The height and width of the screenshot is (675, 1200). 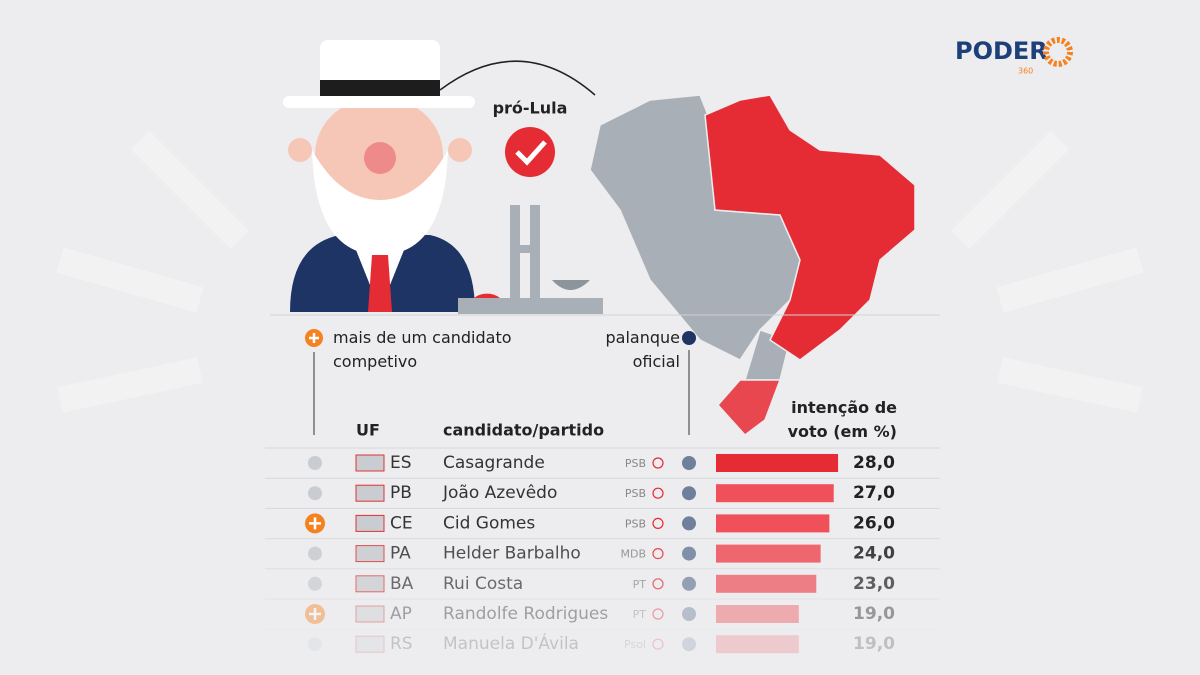 I want to click on candidate: João Azevêdo, so click(x=499, y=493).